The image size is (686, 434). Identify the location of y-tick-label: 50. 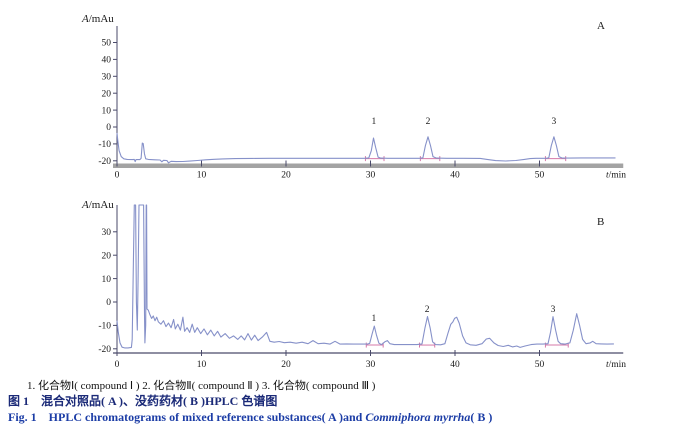
(107, 44).